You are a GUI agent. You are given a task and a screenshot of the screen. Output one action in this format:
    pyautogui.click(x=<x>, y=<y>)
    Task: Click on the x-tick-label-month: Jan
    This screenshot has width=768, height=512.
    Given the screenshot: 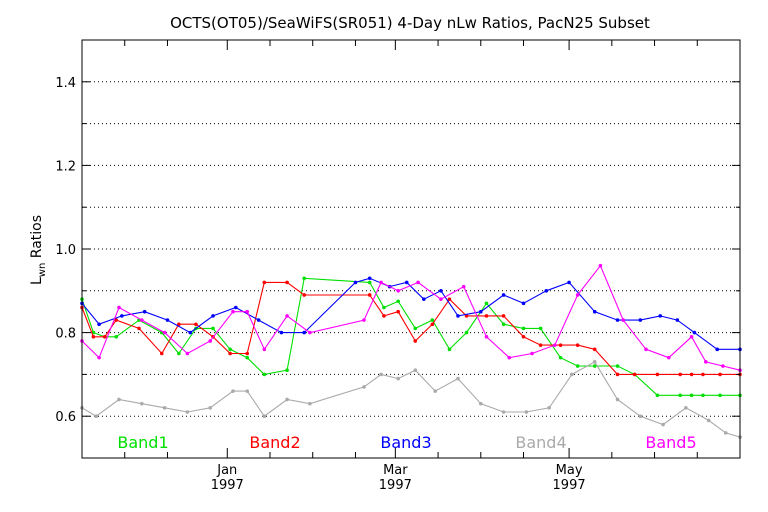 What is the action you would take?
    pyautogui.click(x=226, y=470)
    